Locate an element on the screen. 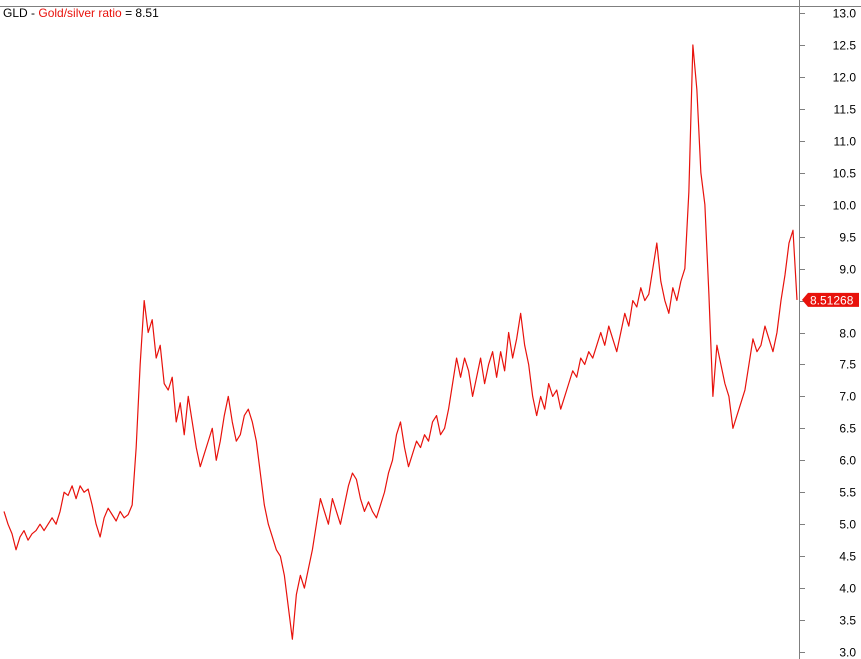 The image size is (861, 659). last-value-label: 8.51268 is located at coordinates (832, 300).